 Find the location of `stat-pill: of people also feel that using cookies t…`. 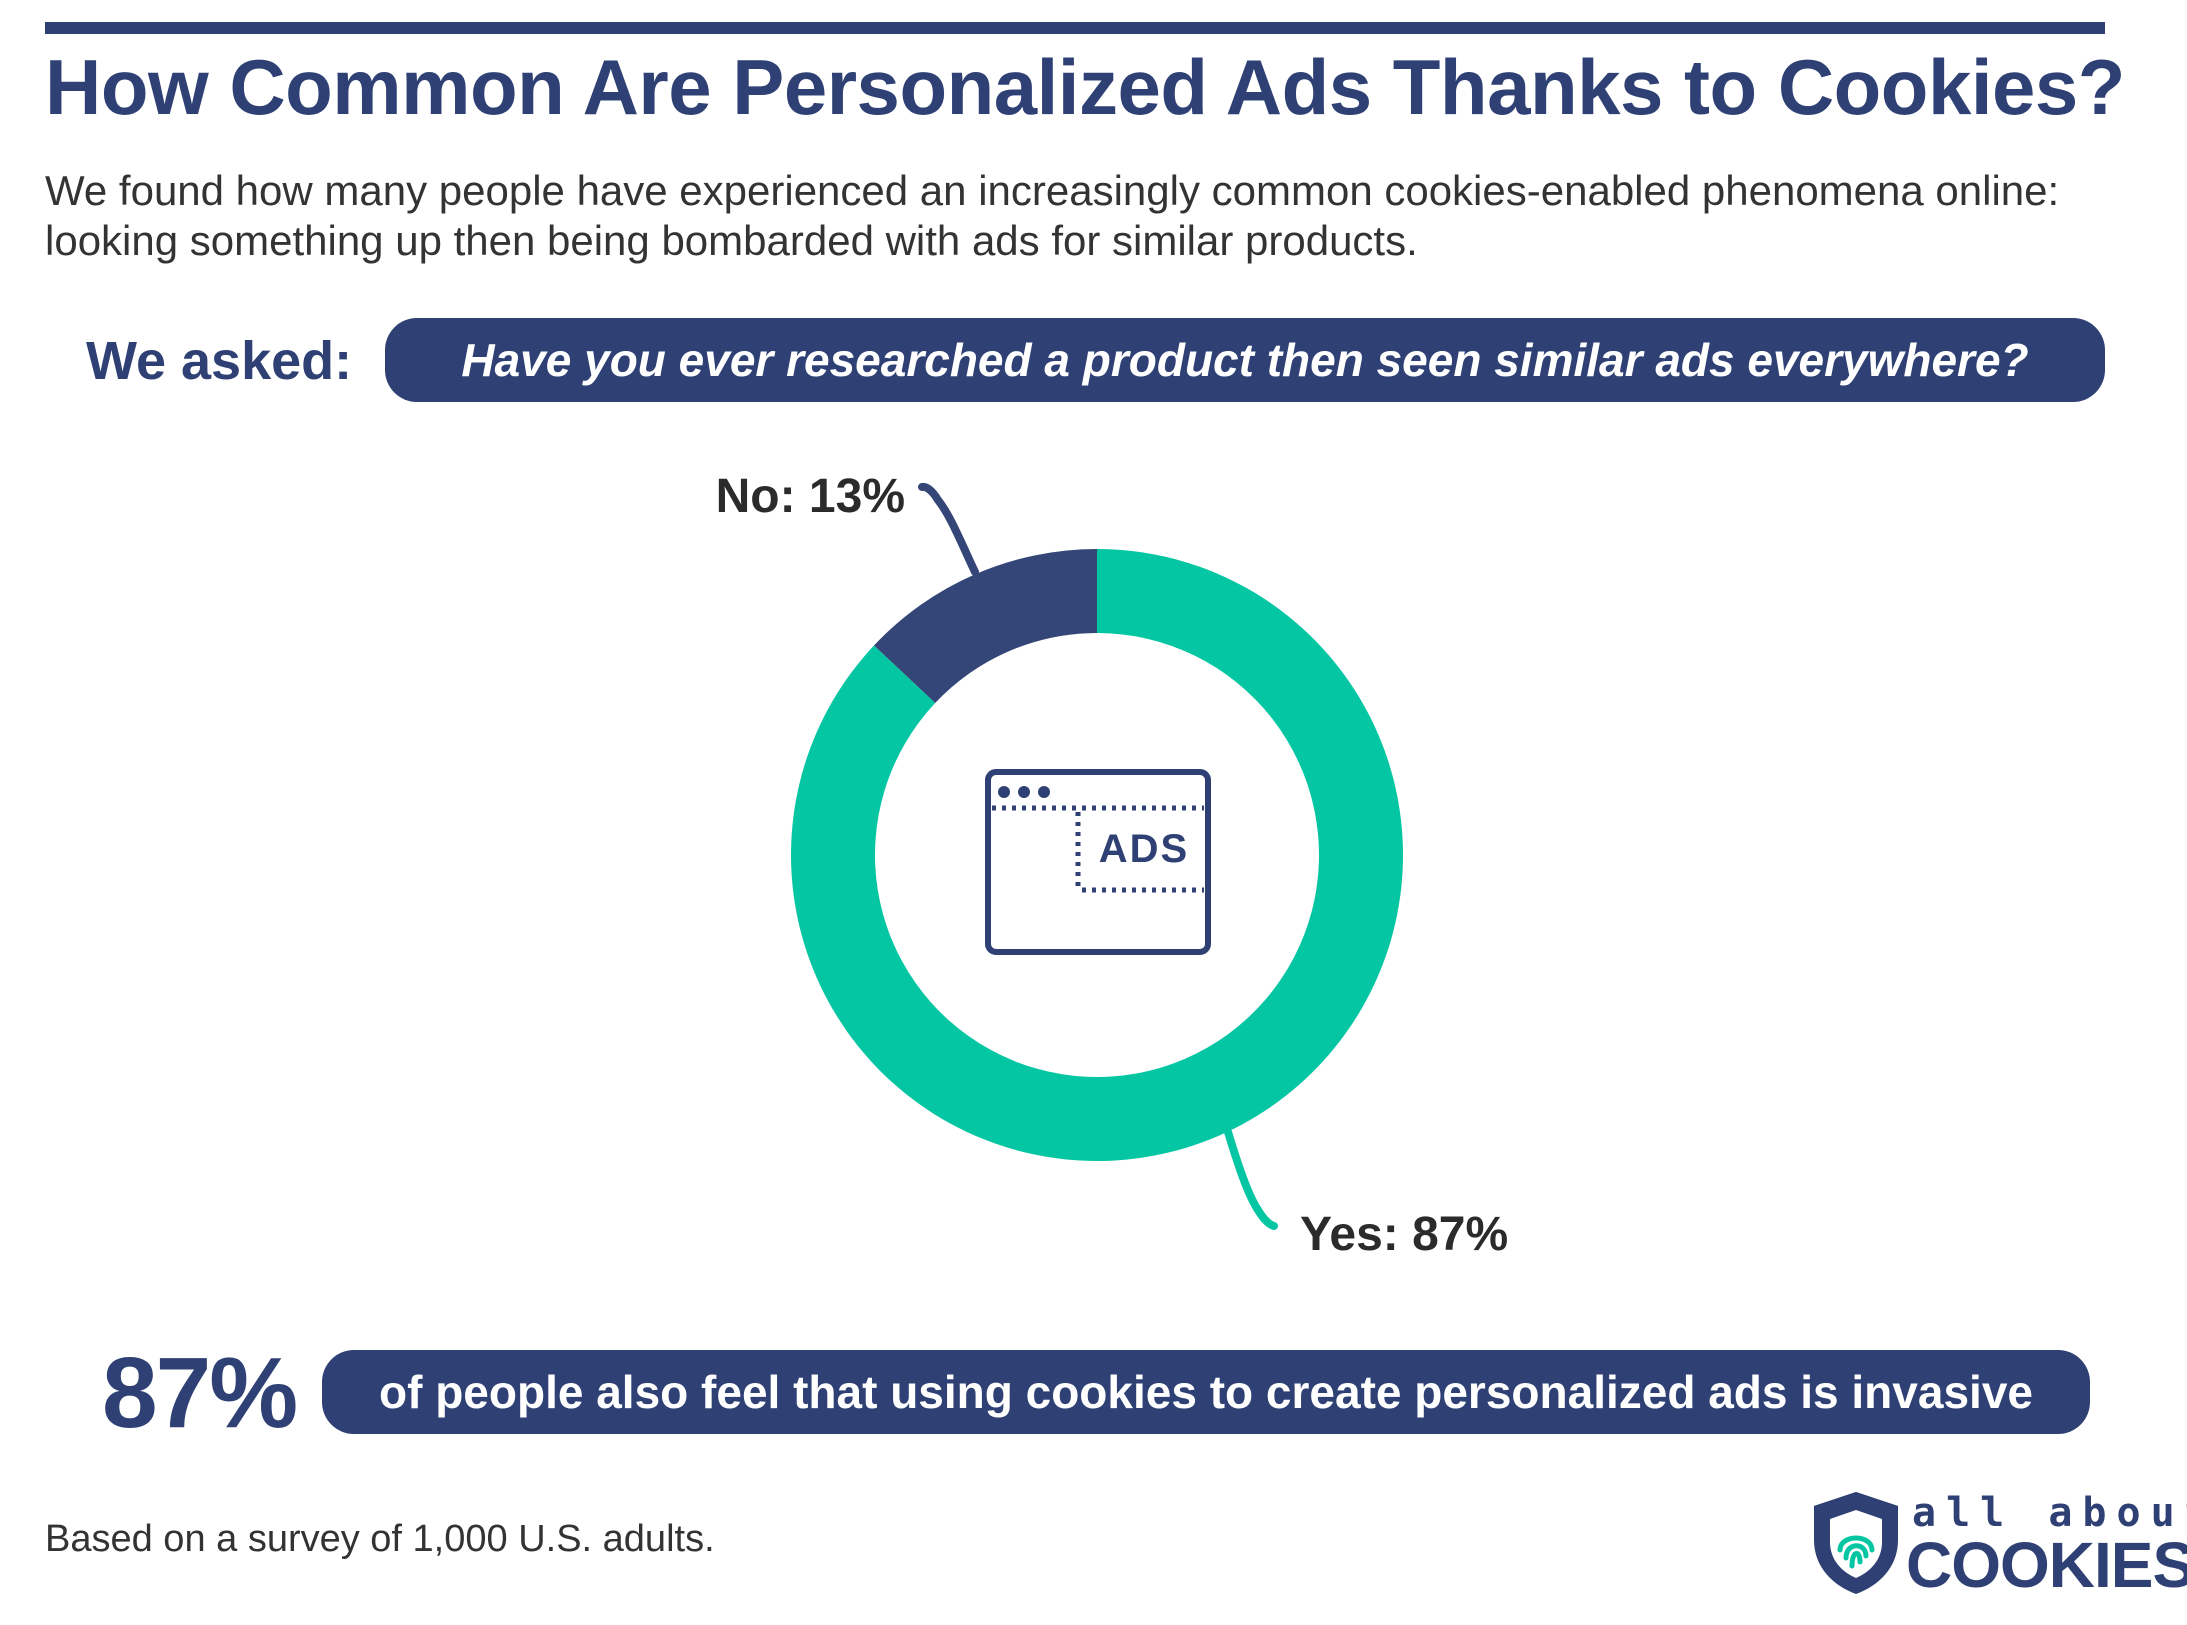

stat-pill: of people also feel that using cookies t… is located at coordinates (1206, 1392).